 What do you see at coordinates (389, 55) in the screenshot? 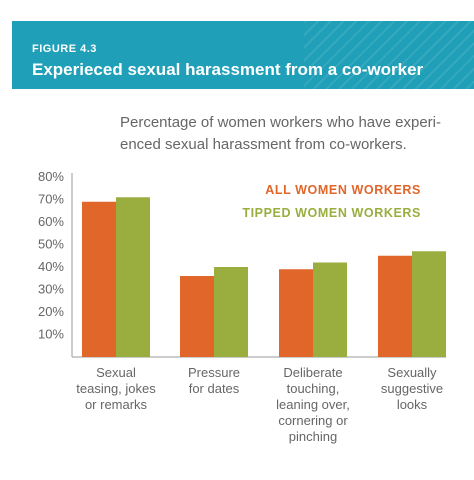
I see `banner-pattern` at bounding box center [389, 55].